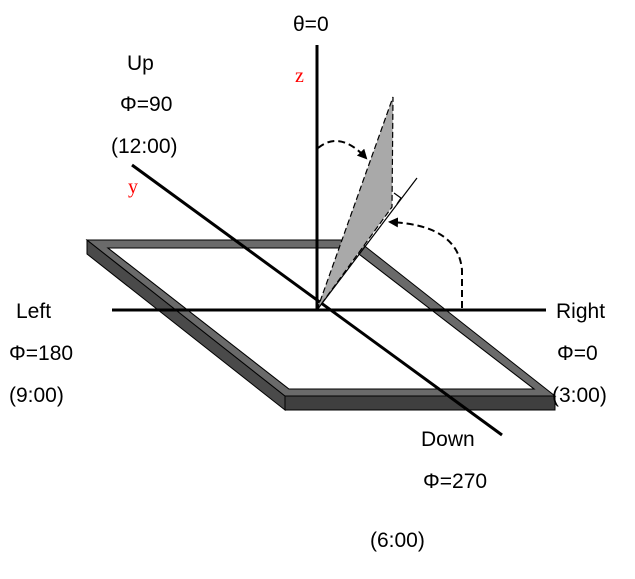 The image size is (635, 579). I want to click on z-axis-label: z, so click(299, 76).